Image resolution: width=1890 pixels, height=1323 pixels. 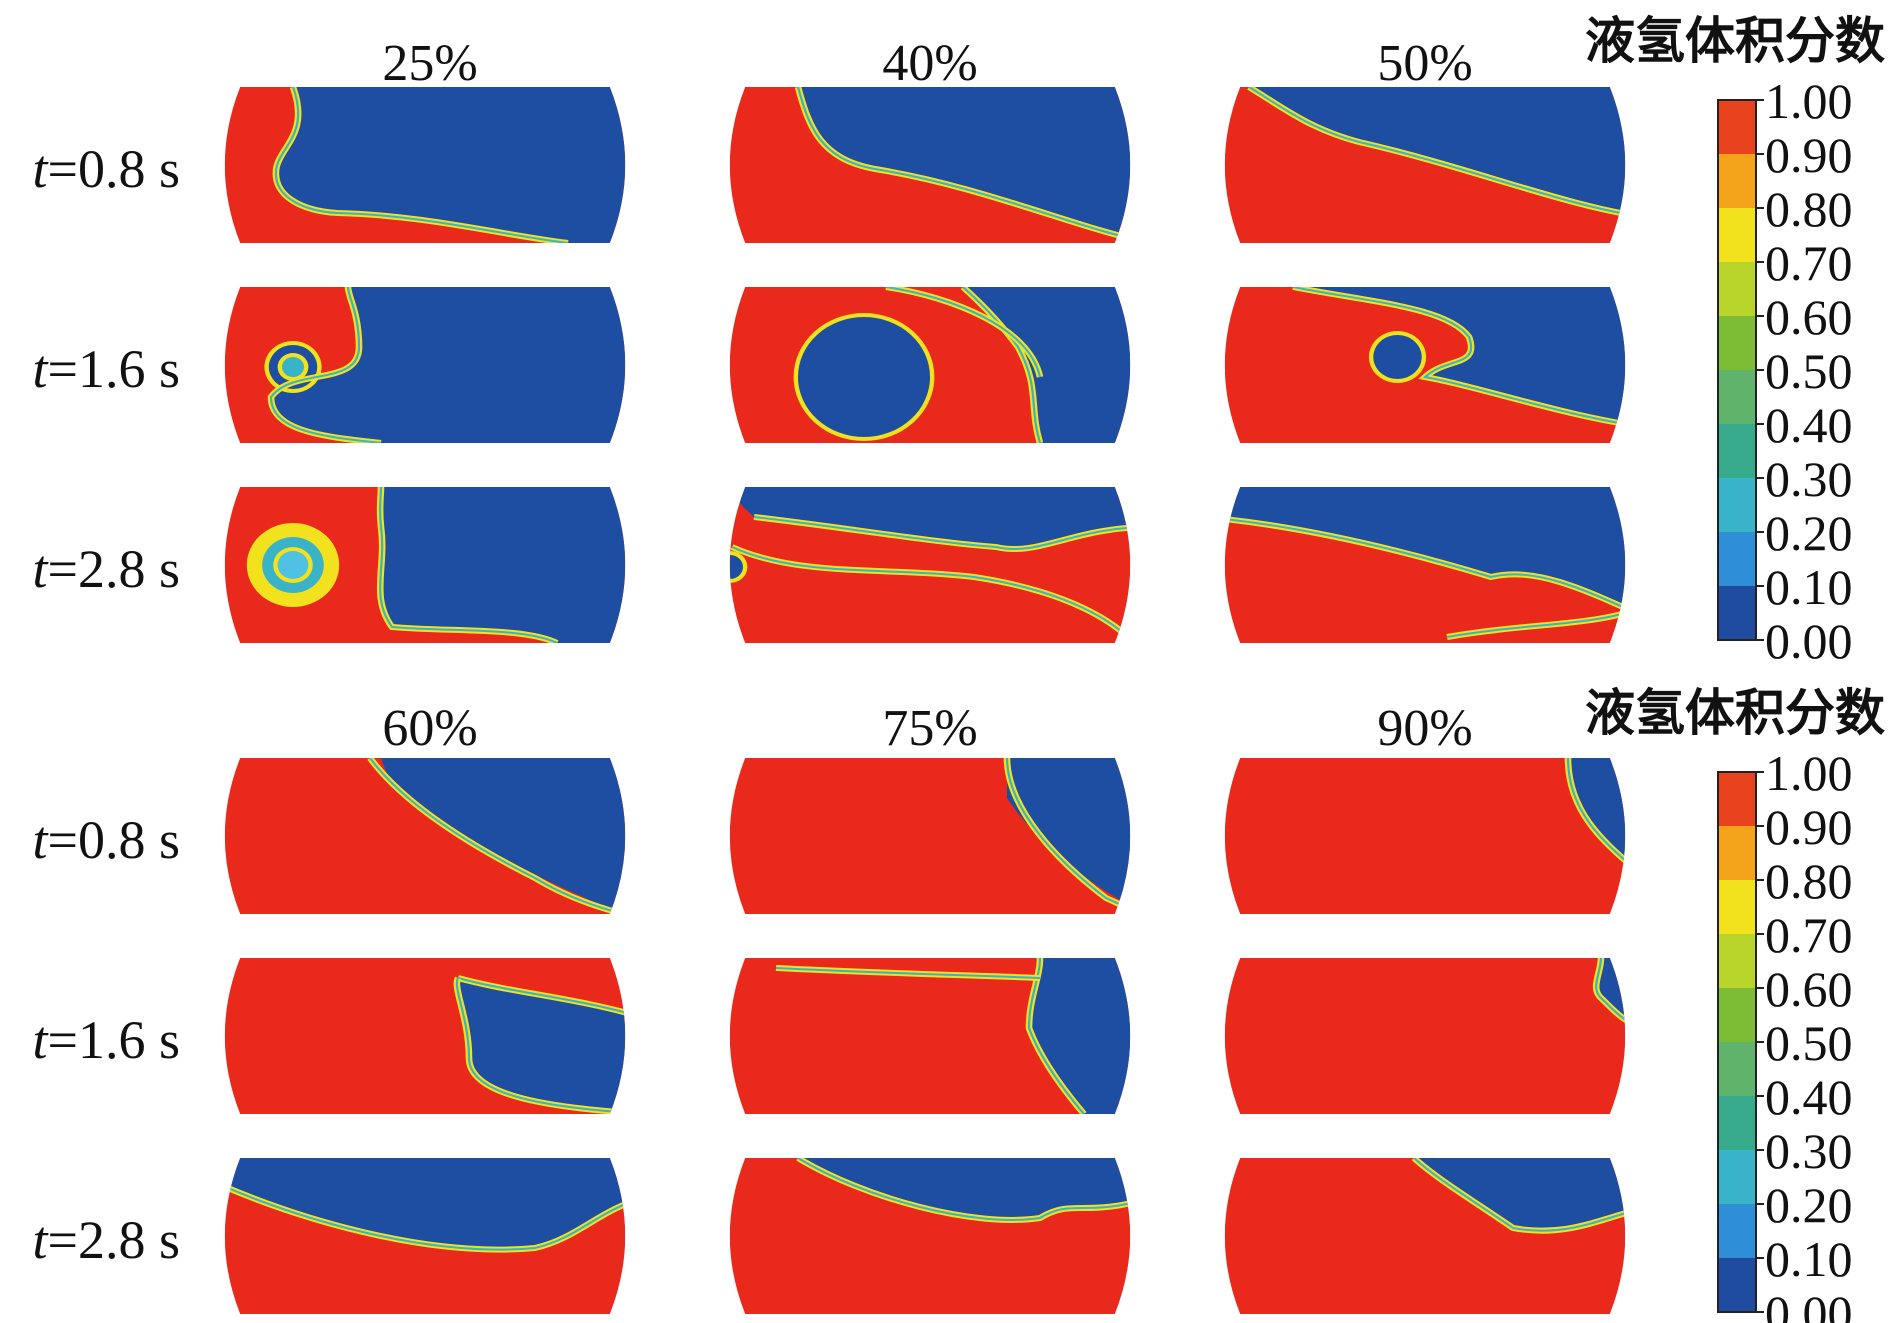 What do you see at coordinates (1809, 209) in the screenshot?
I see `colorbar-tick-label: 0.80` at bounding box center [1809, 209].